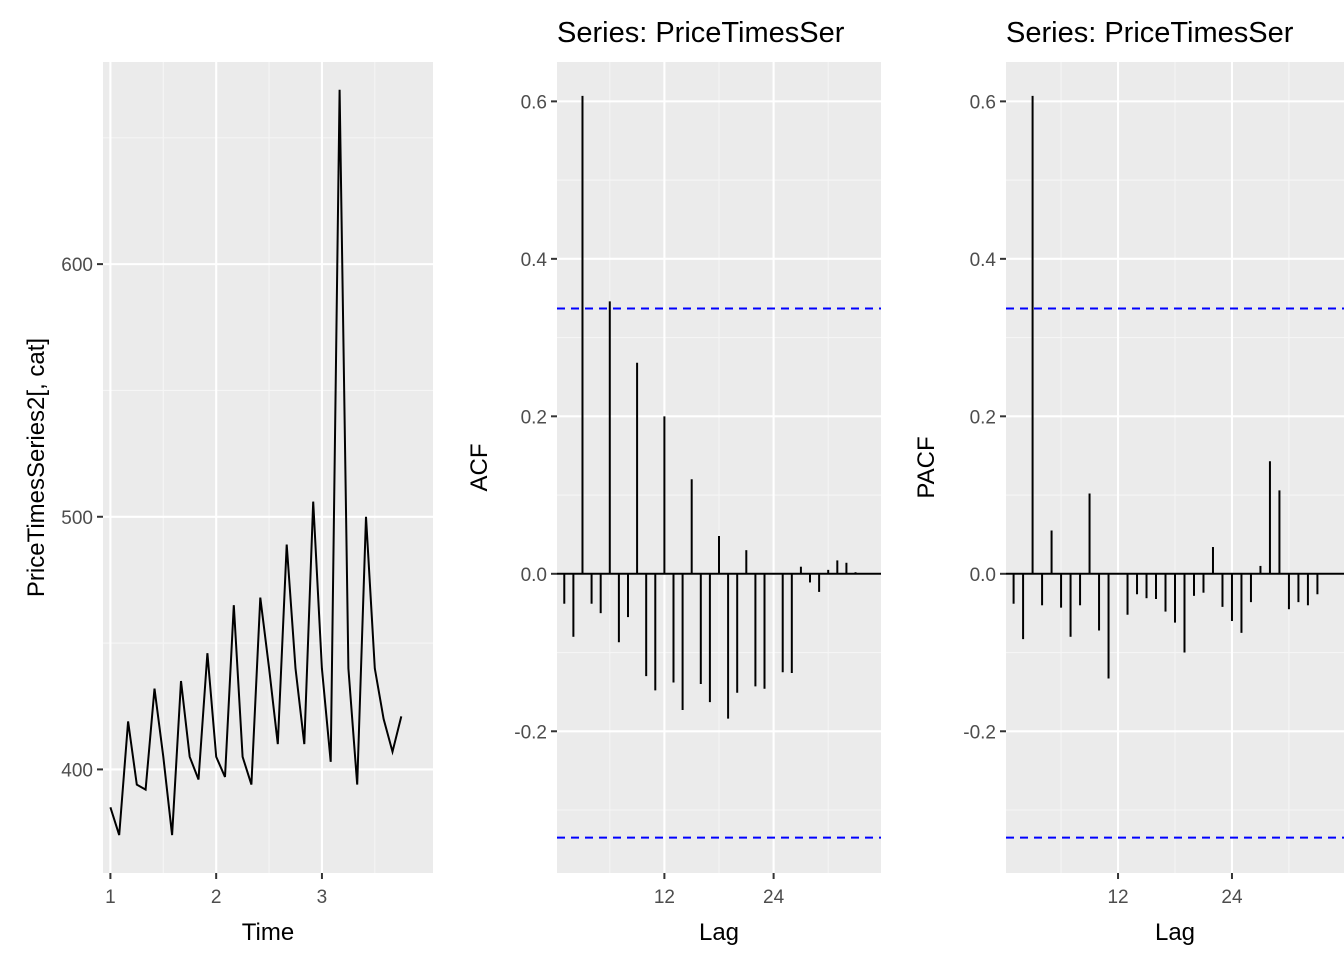 This screenshot has height=960, width=1344. Describe the element at coordinates (479, 468) in the screenshot. I see `y-axis-title: ACF` at that location.